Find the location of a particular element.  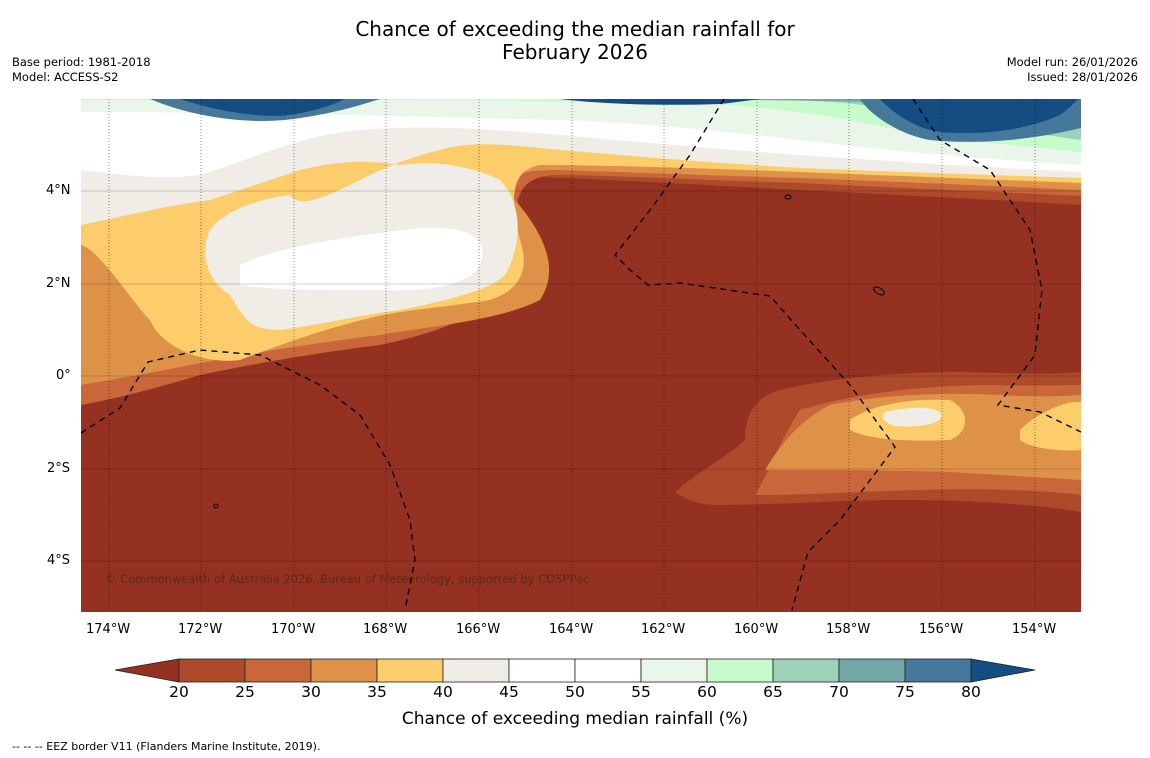

model-name: Model: ACCESS-S2 is located at coordinates (65, 77).